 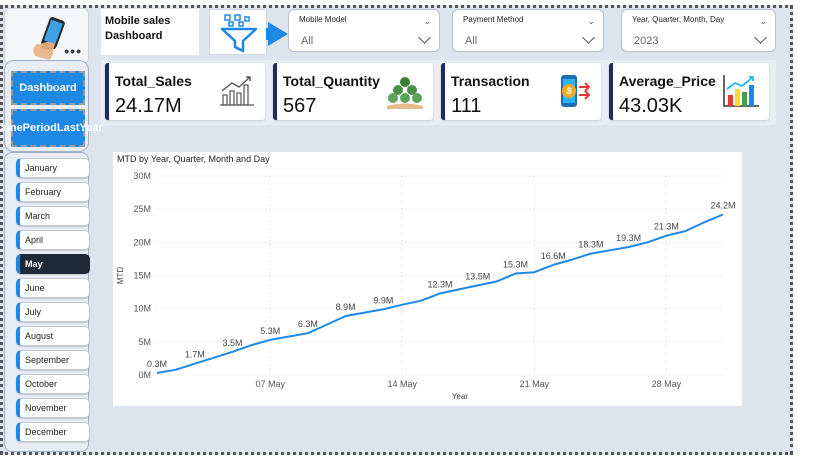 What do you see at coordinates (741, 91) in the screenshot?
I see `bar-chart-arrow-icon` at bounding box center [741, 91].